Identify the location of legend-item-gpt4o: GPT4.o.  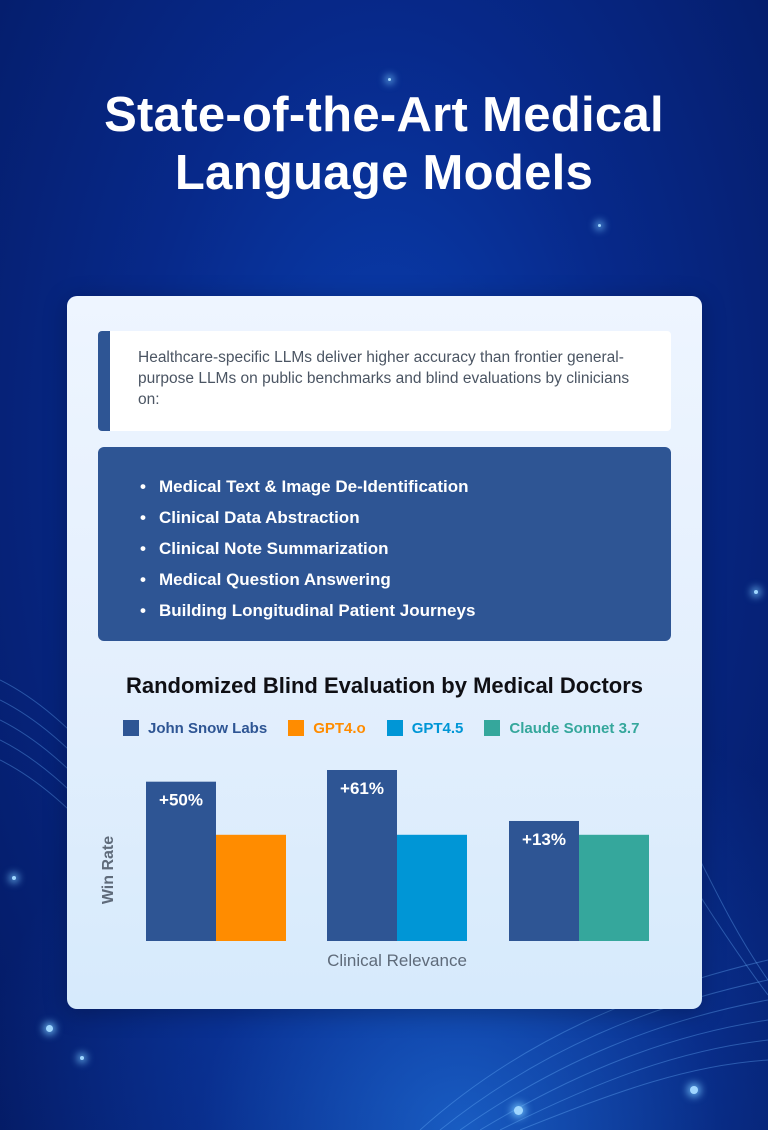
(327, 728).